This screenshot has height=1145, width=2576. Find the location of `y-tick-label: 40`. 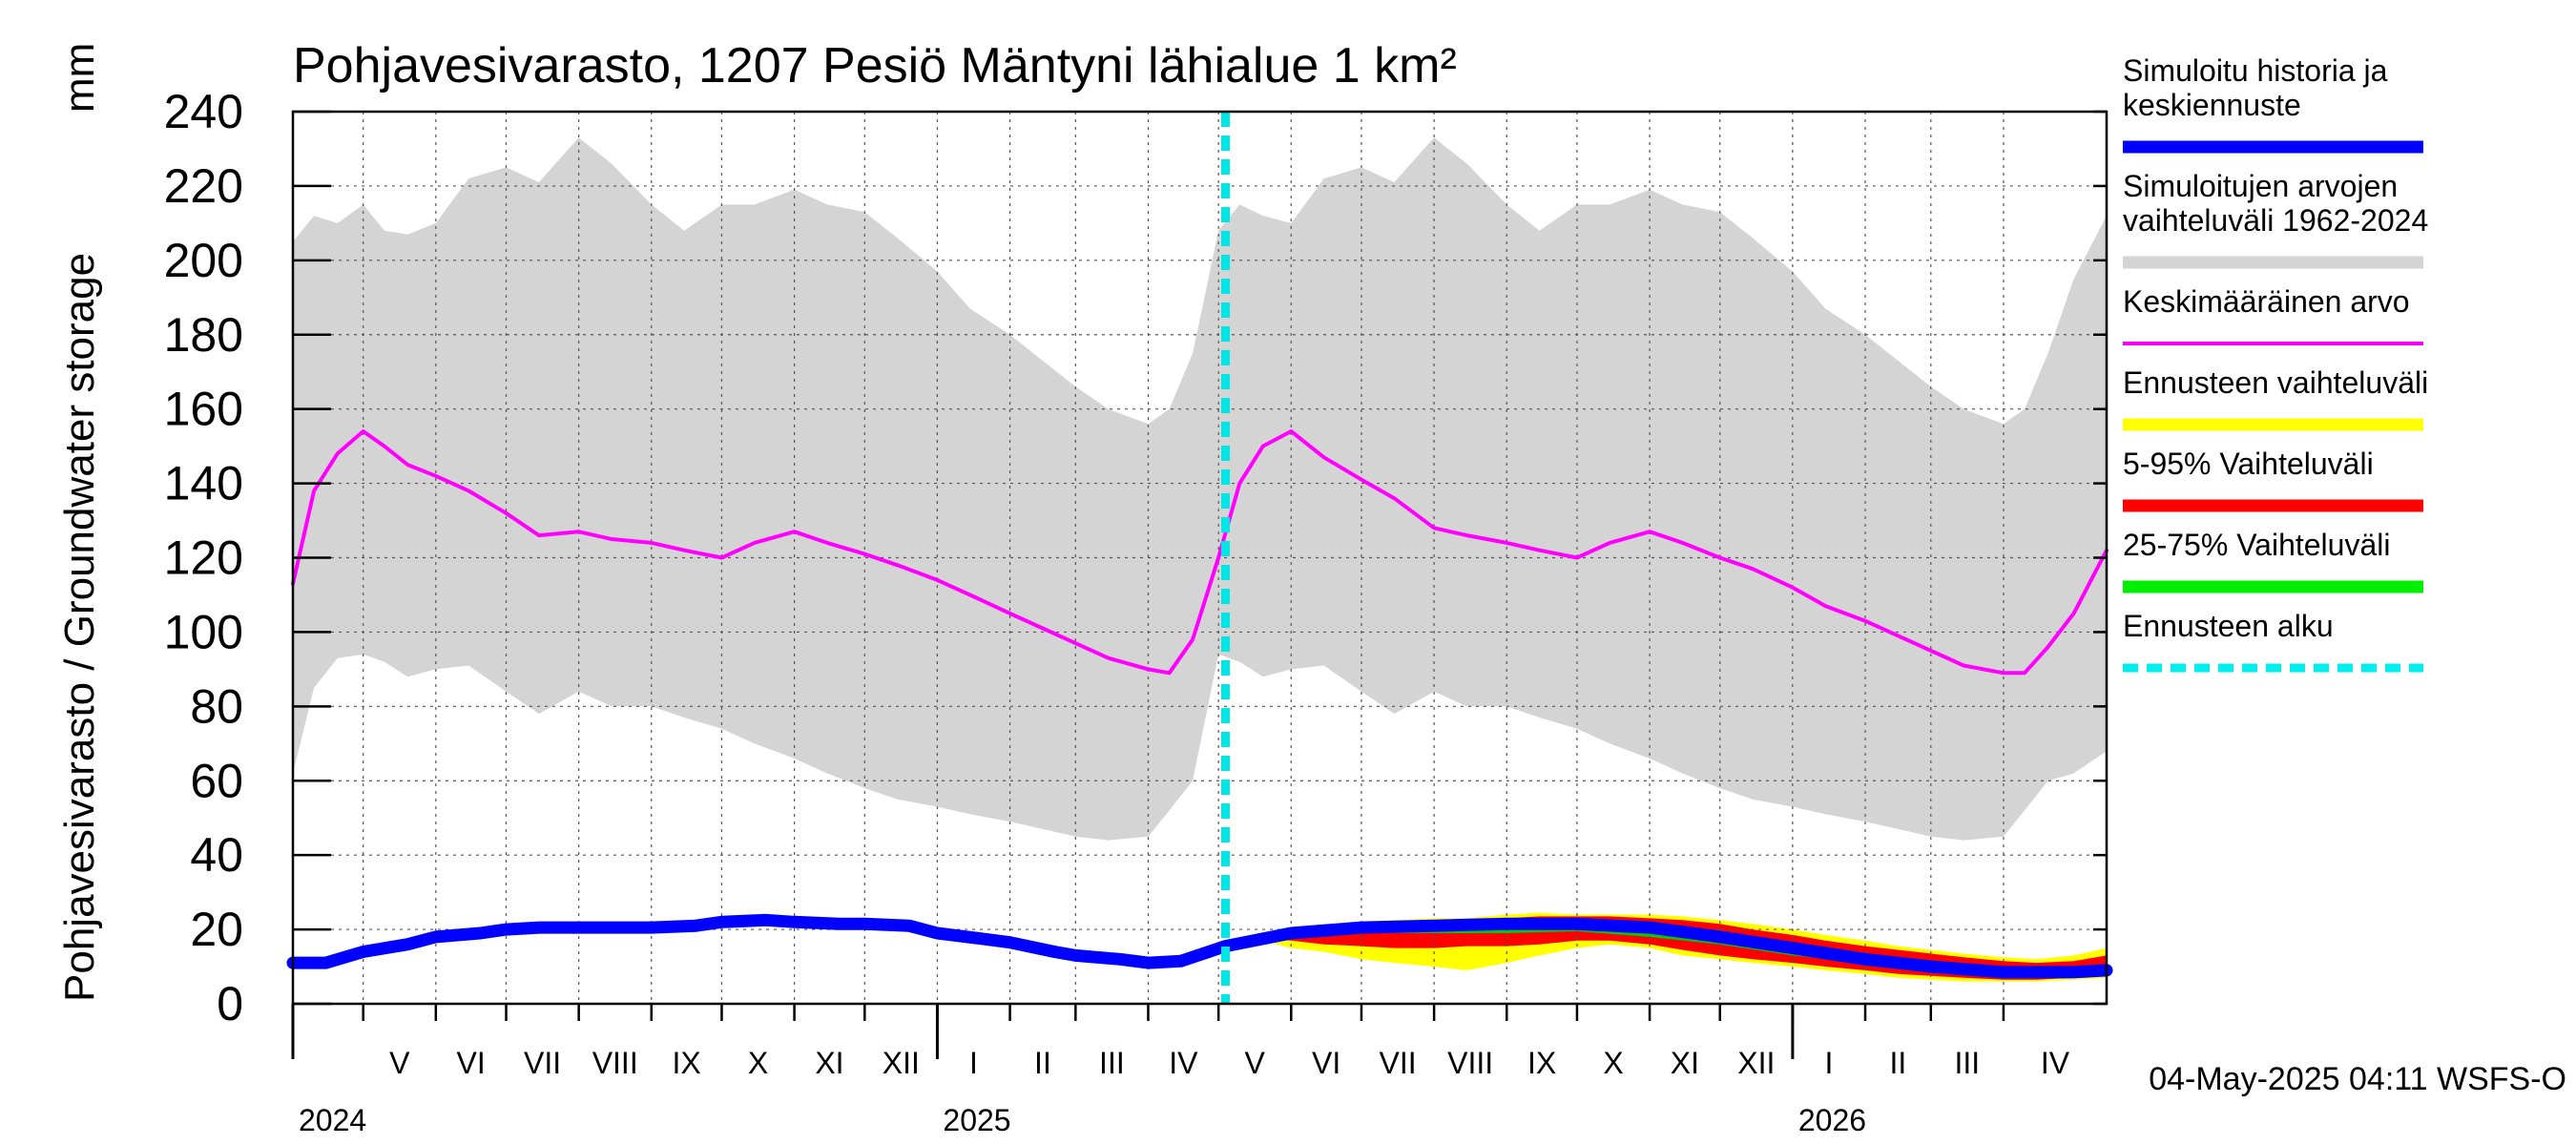

y-tick-label: 40 is located at coordinates (216, 855).